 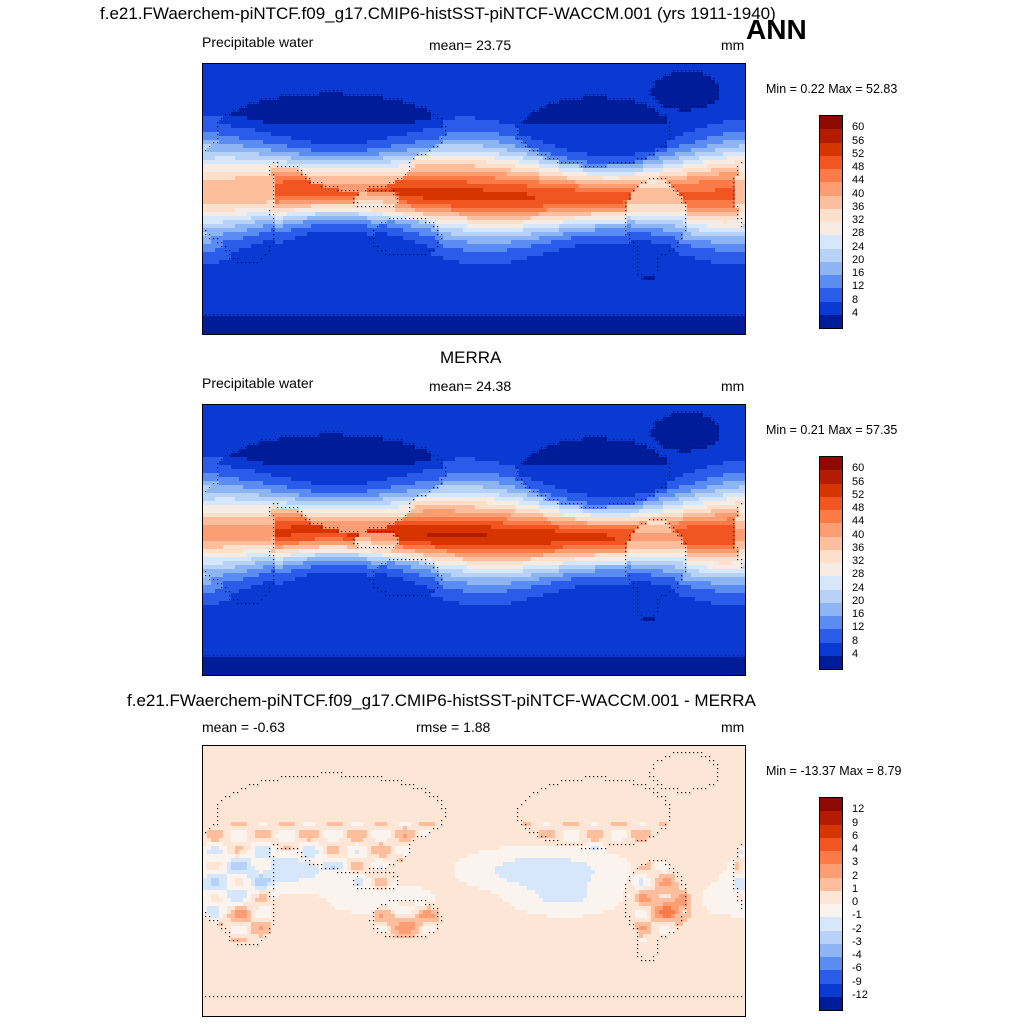 I want to click on variable-label: Precipitable water, so click(x=257, y=42).